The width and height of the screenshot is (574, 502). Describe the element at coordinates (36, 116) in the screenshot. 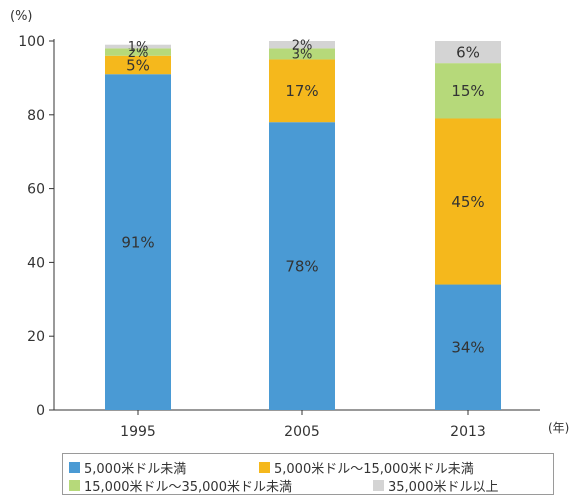

I see `y-tick-label-4: 80` at that location.